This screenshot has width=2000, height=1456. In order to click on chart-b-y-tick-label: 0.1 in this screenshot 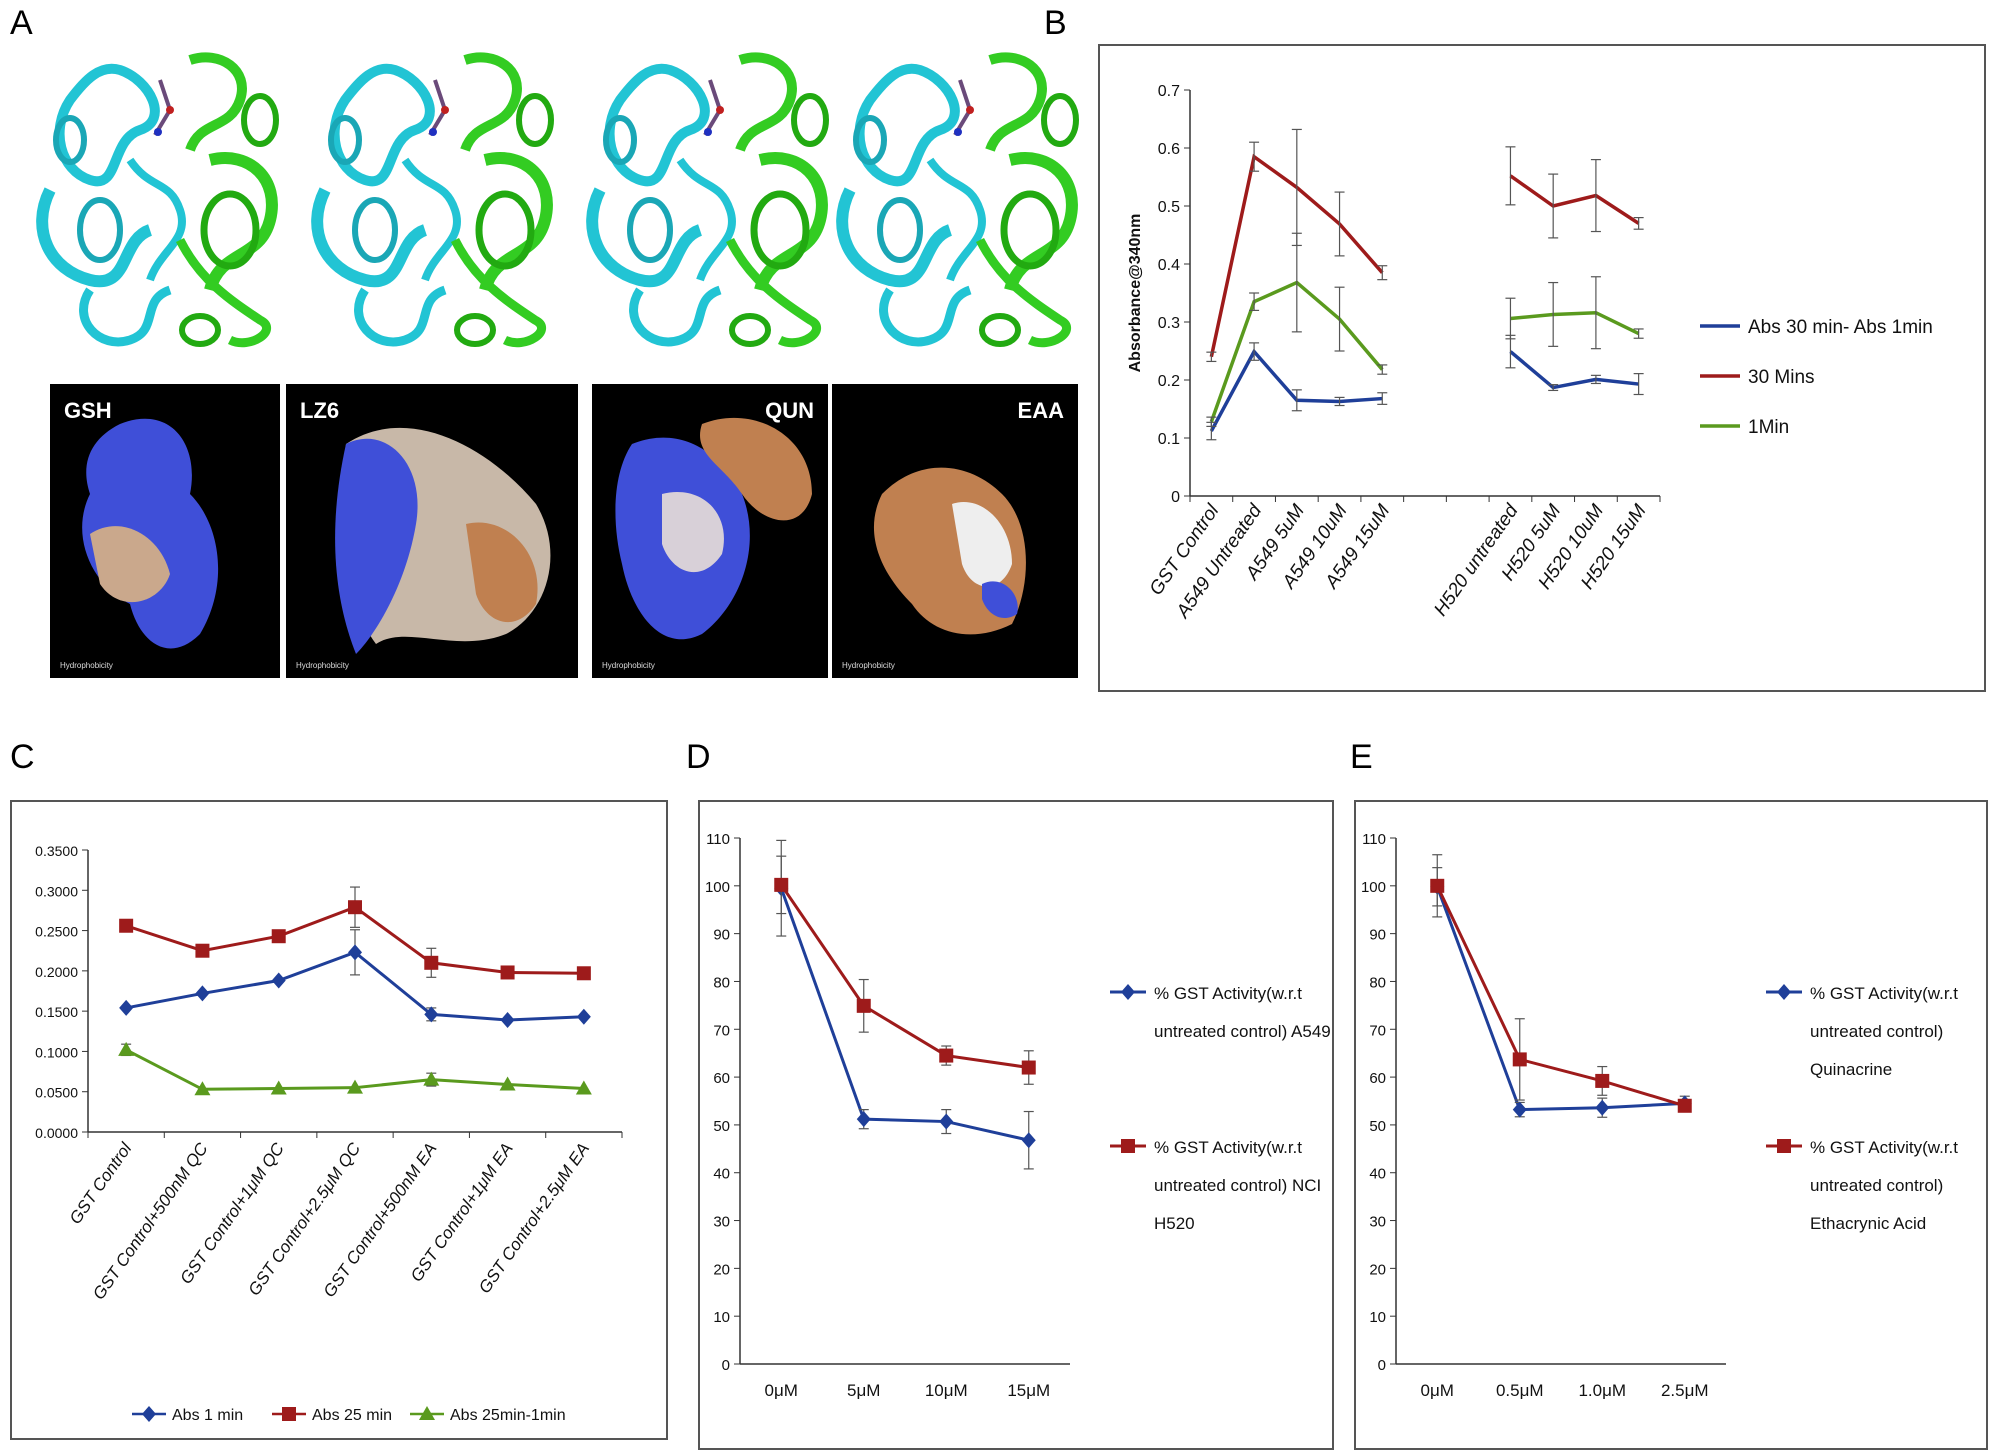, I will do `click(1169, 439)`.